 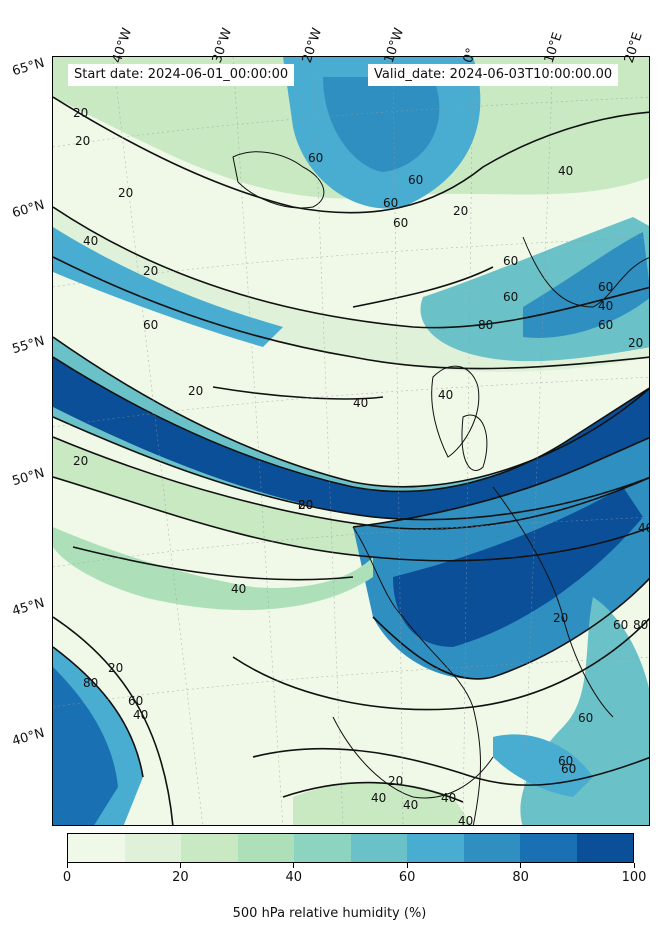 I want to click on lat-label-55n: 55°N, so click(x=28, y=345).